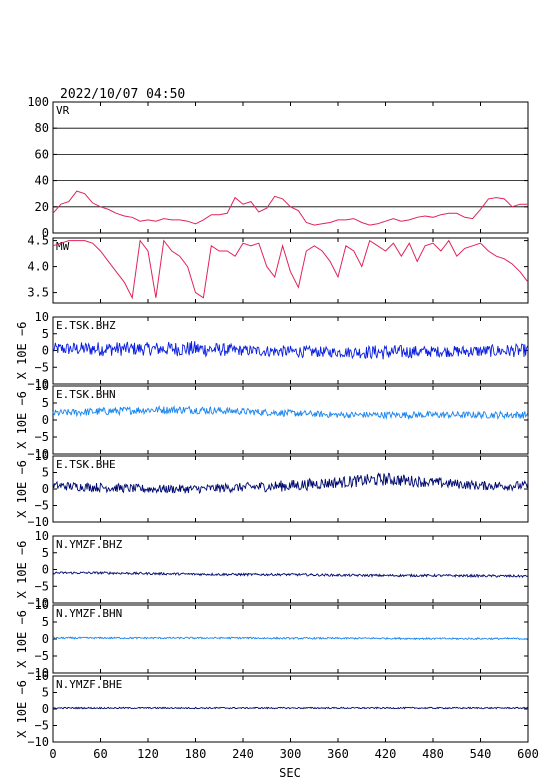 The image size is (554, 781). What do you see at coordinates (38, 267) in the screenshot?
I see `y-tick-label: 4.0` at bounding box center [38, 267].